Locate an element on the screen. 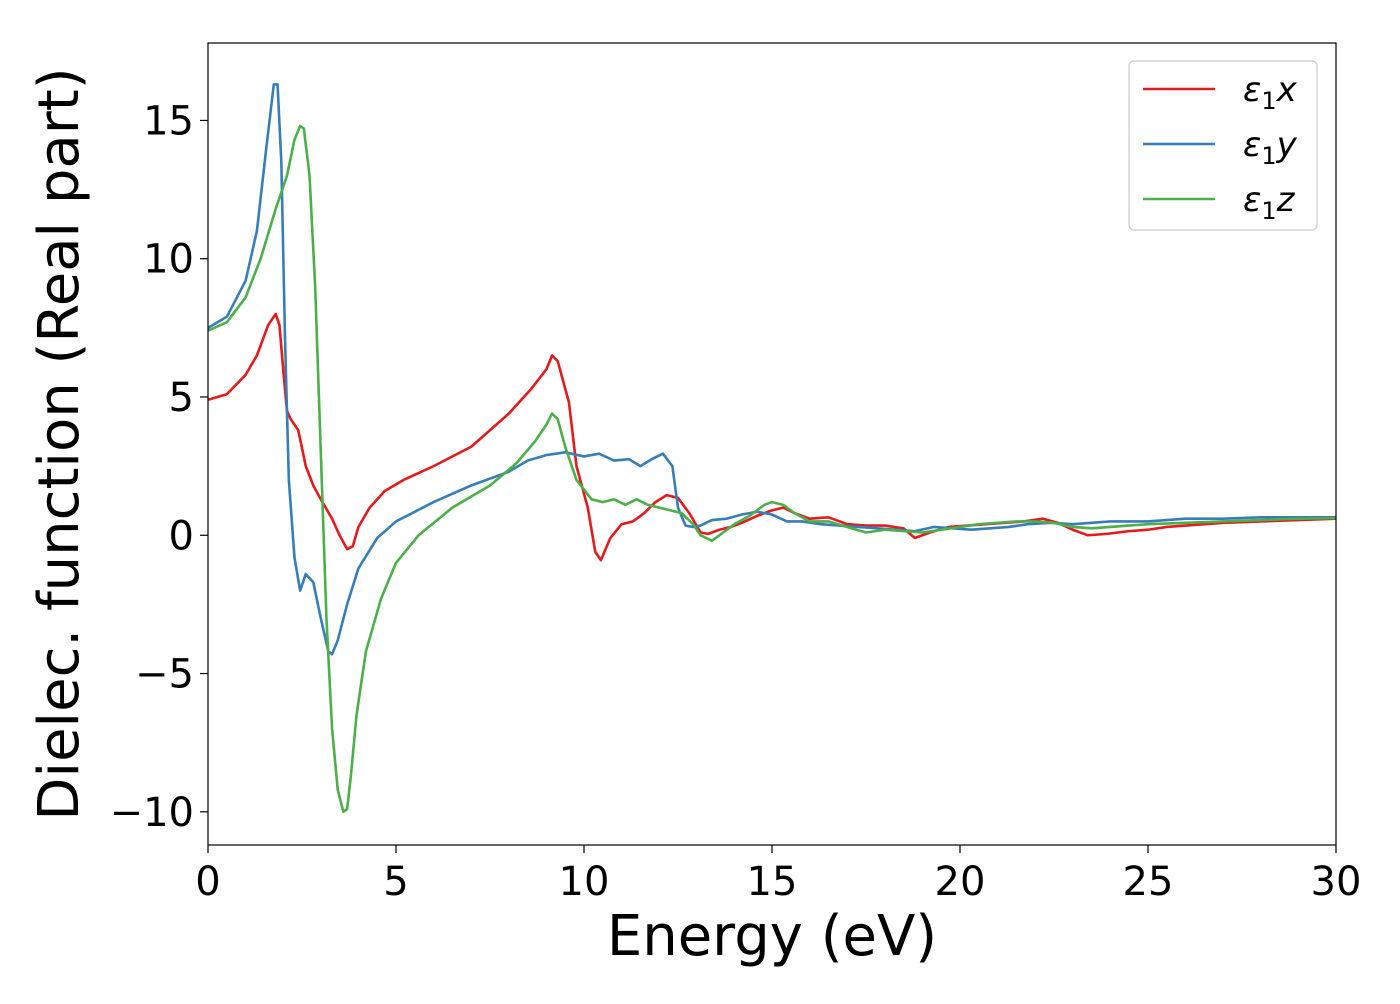 The height and width of the screenshot is (1004, 1400). legend-label-z: ε1z is located at coordinates (1269, 202).